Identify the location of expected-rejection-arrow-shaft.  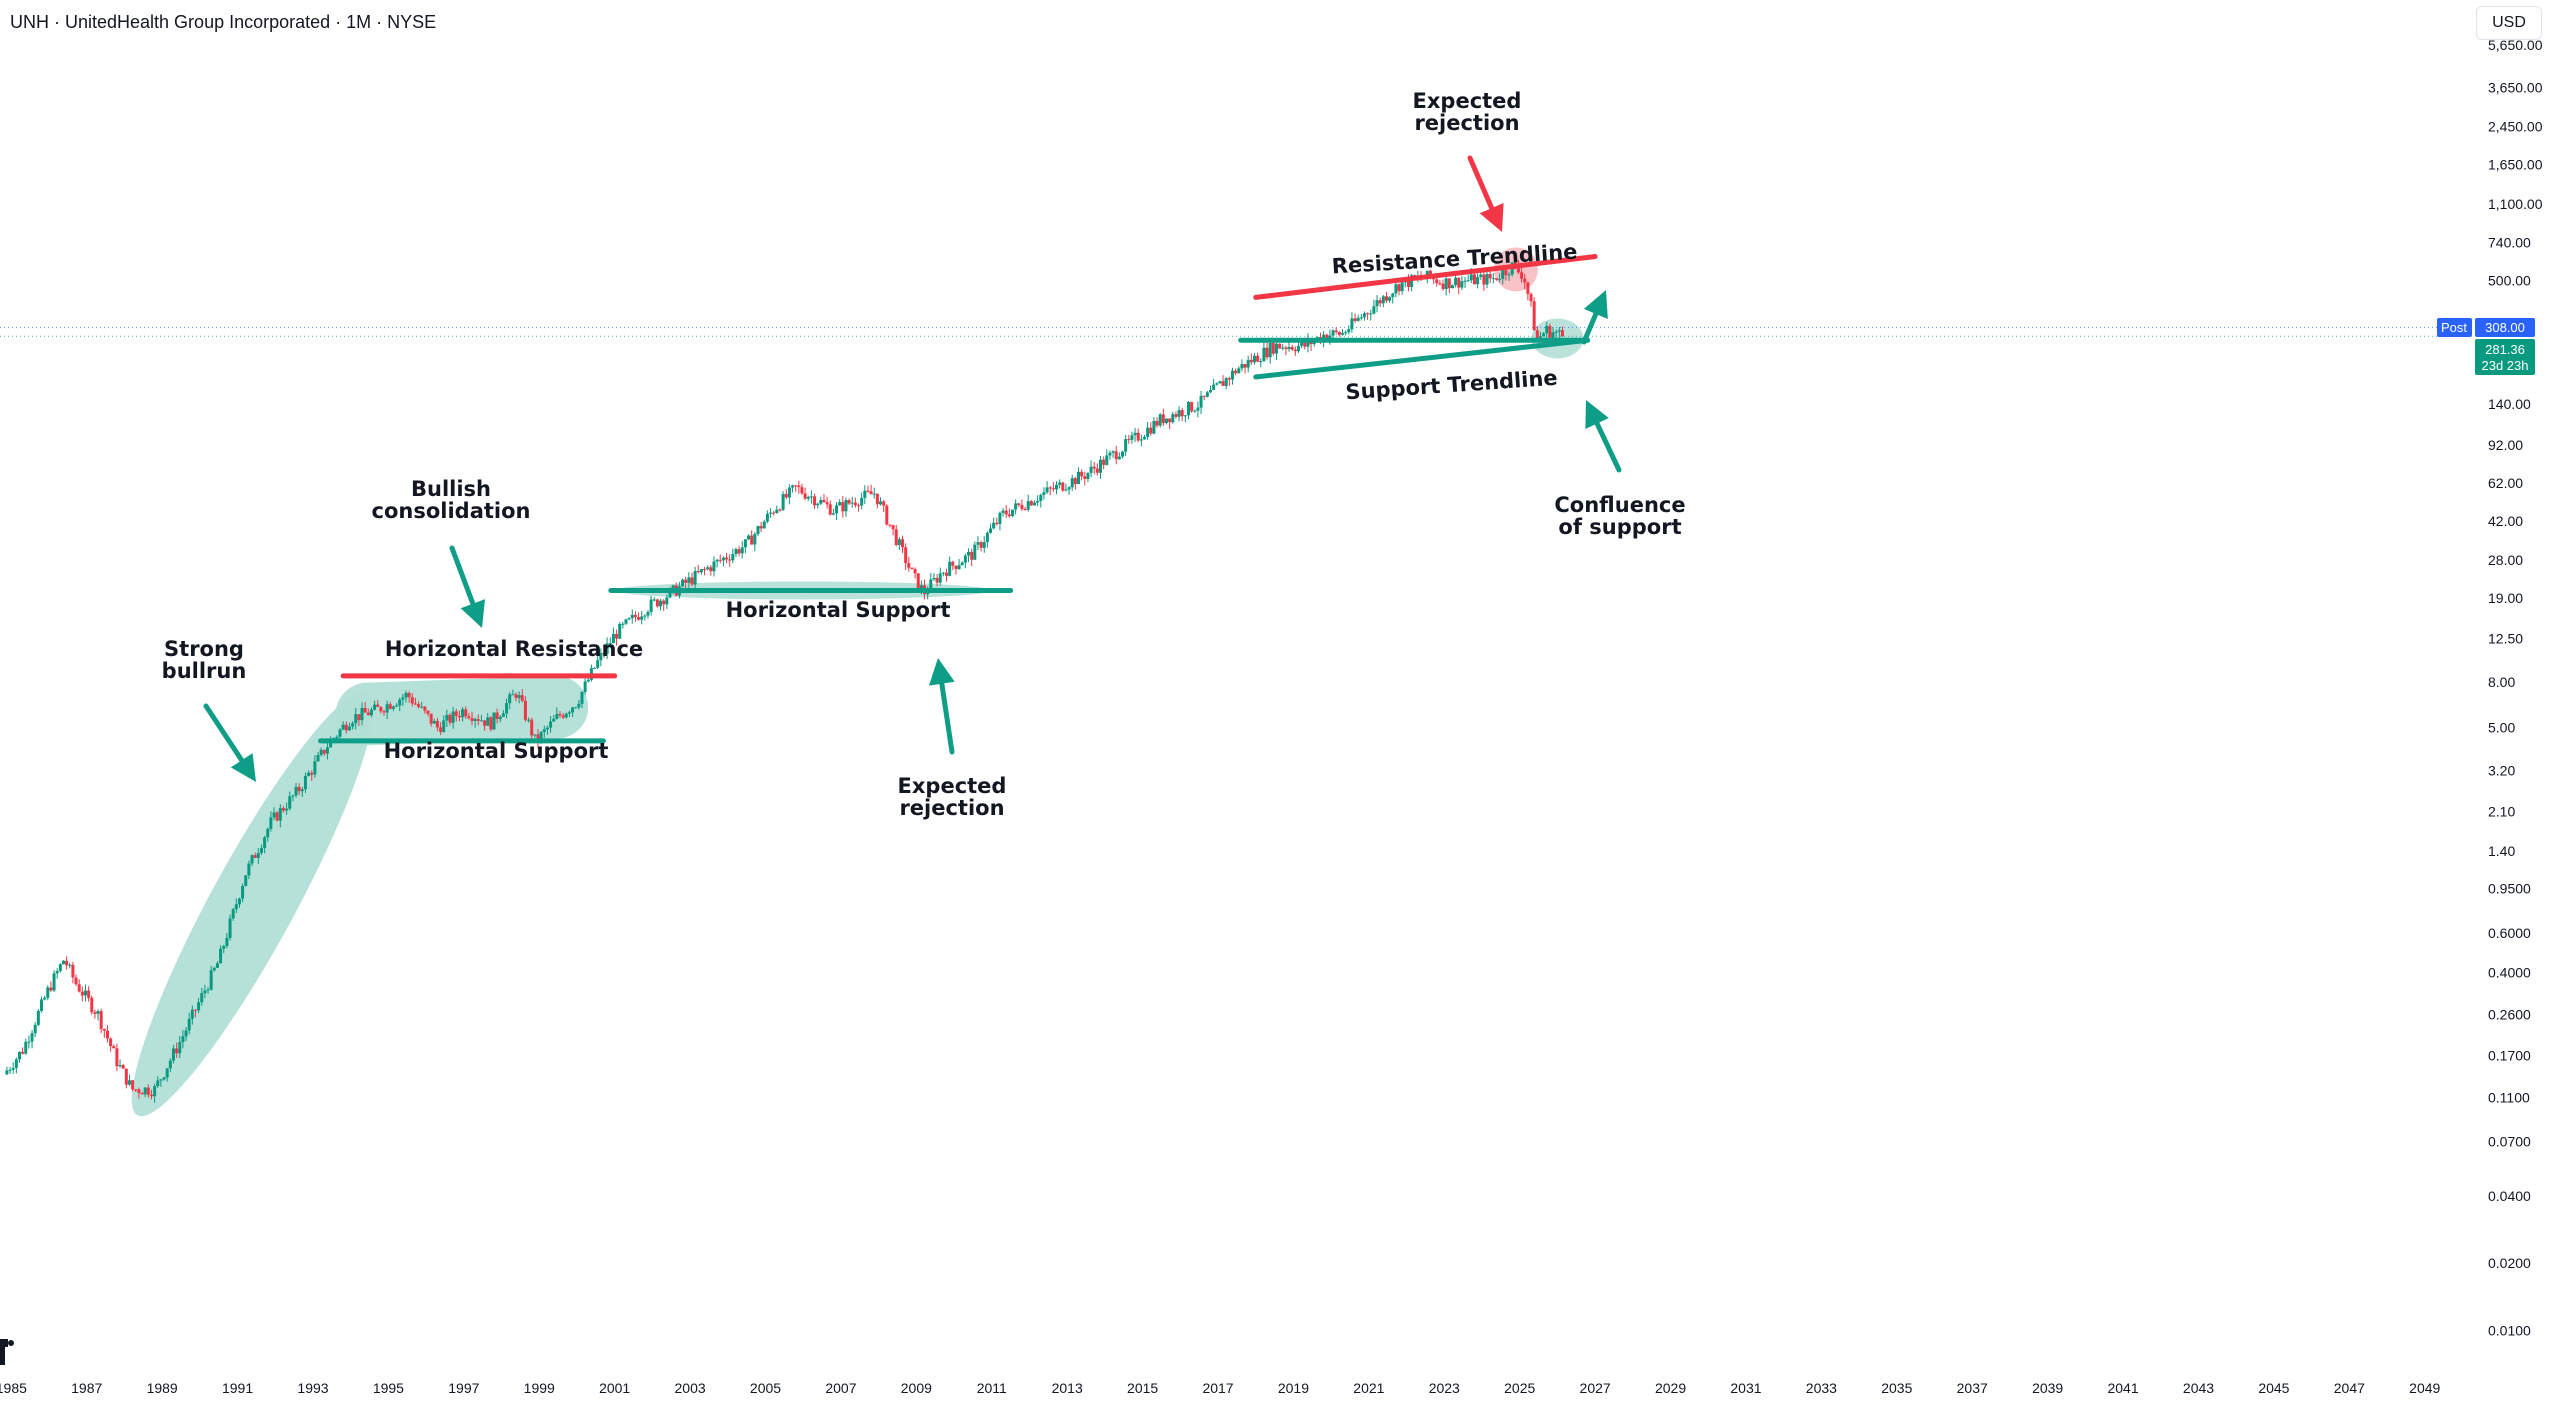
(1481, 183).